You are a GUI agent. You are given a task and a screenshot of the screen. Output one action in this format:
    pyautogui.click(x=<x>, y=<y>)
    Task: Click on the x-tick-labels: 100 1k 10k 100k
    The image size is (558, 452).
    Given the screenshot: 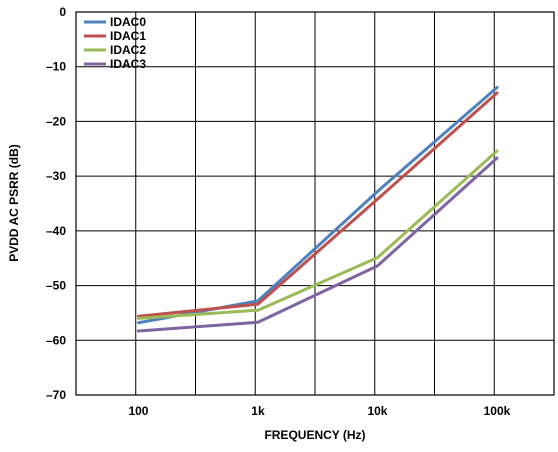 What is the action you would take?
    pyautogui.click(x=319, y=411)
    